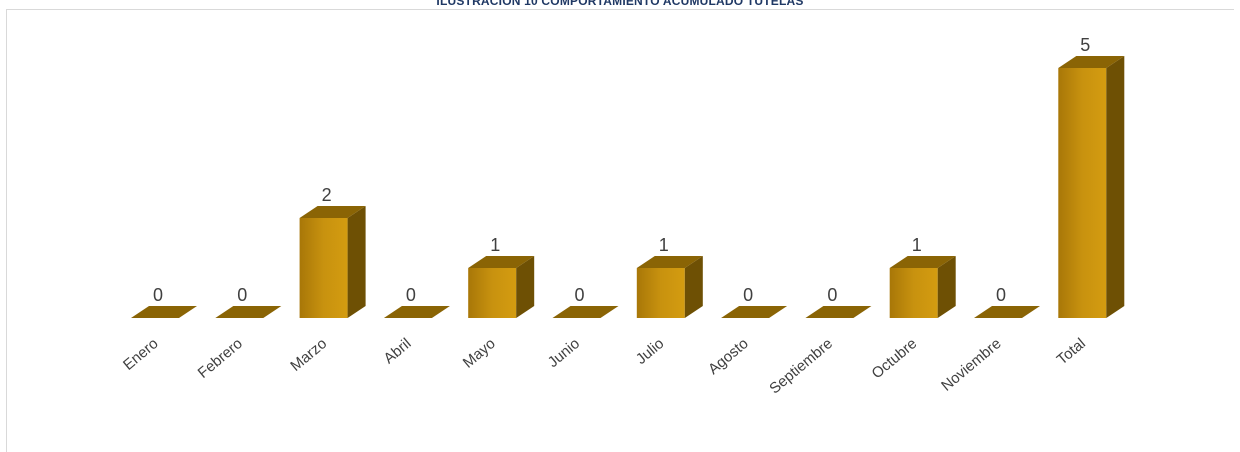 Image resolution: width=1240 pixels, height=452 pixels. I want to click on bar-junio, so click(585, 312).